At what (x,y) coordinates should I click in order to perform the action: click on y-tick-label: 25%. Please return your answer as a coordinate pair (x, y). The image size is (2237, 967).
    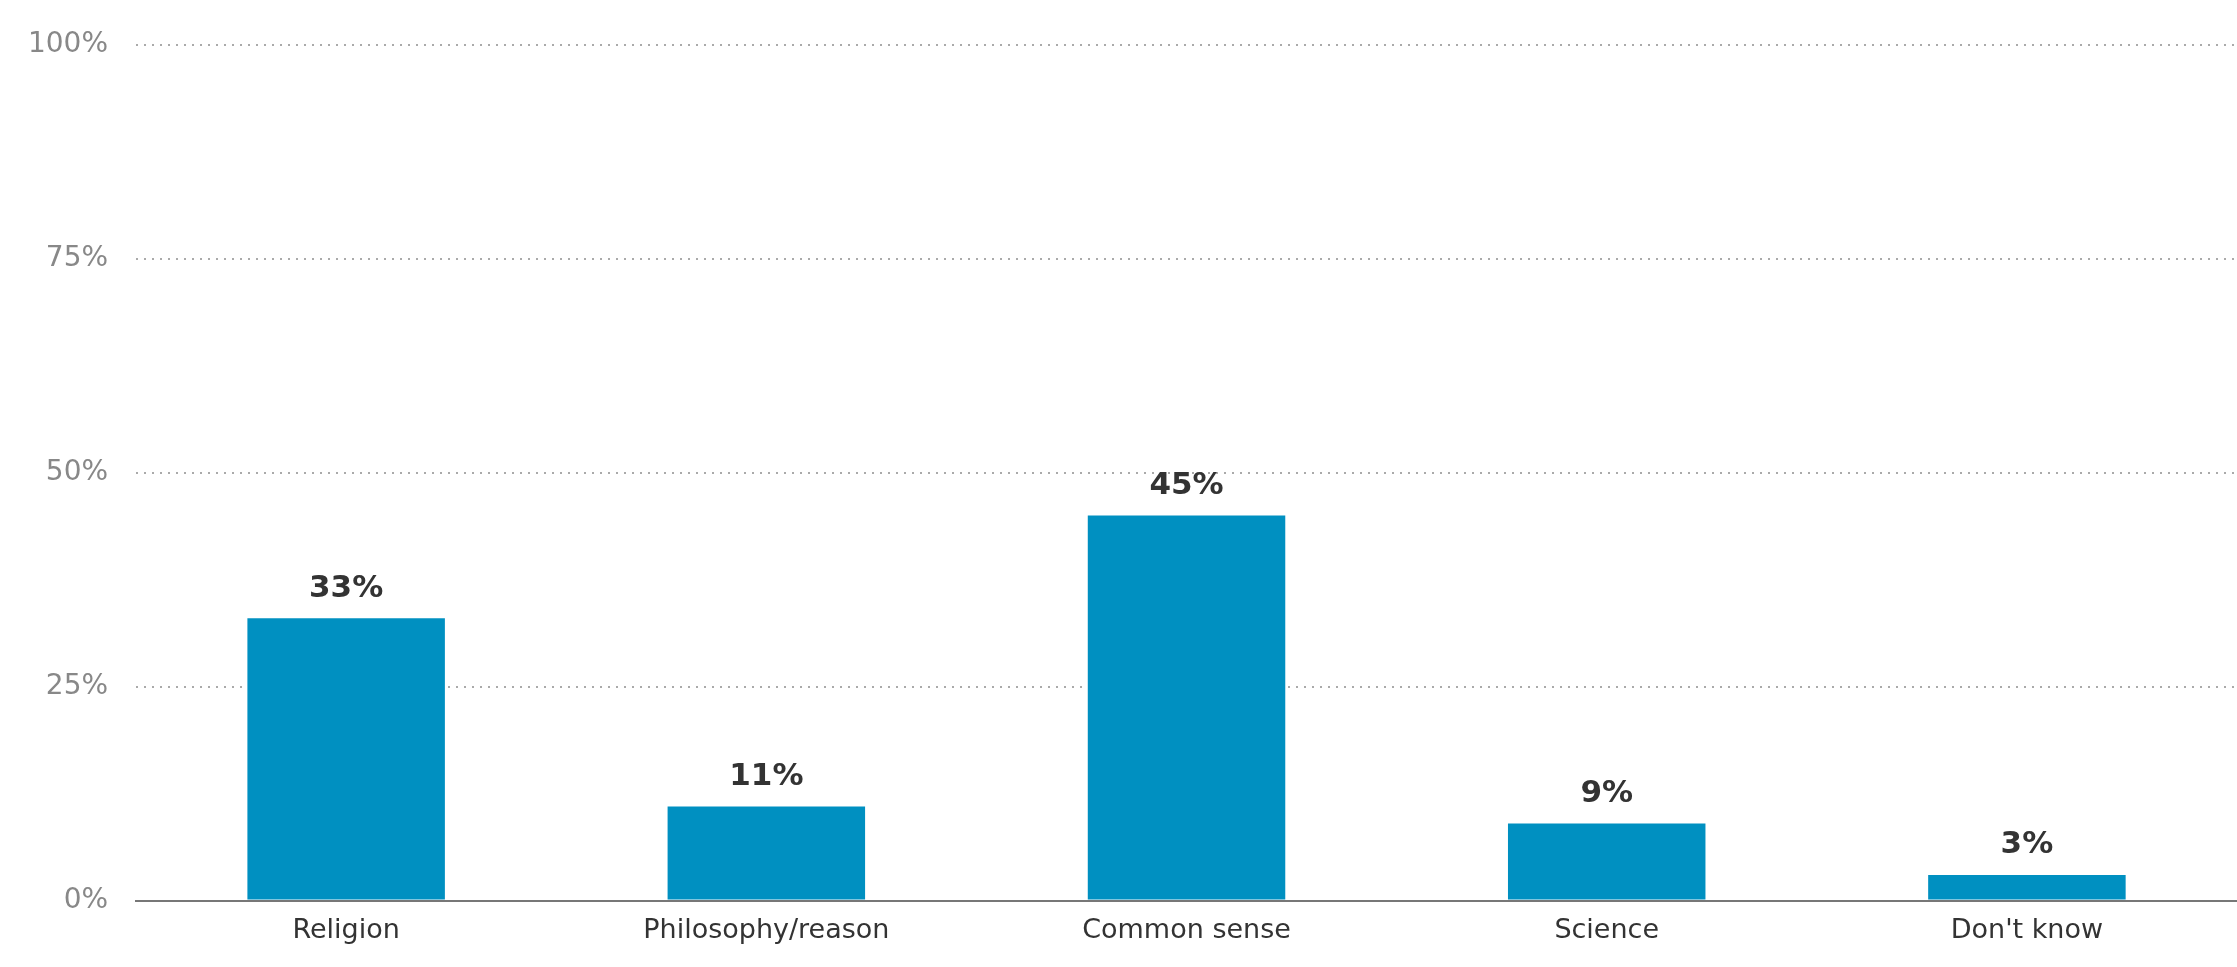
    Looking at the image, I should click on (77, 684).